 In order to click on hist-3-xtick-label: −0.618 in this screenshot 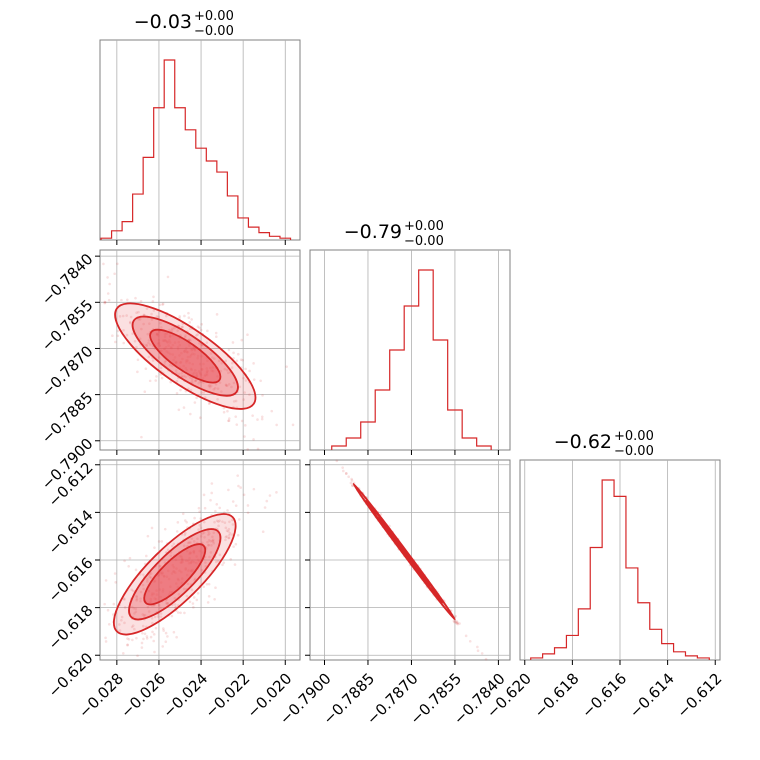, I will do `click(557, 696)`.